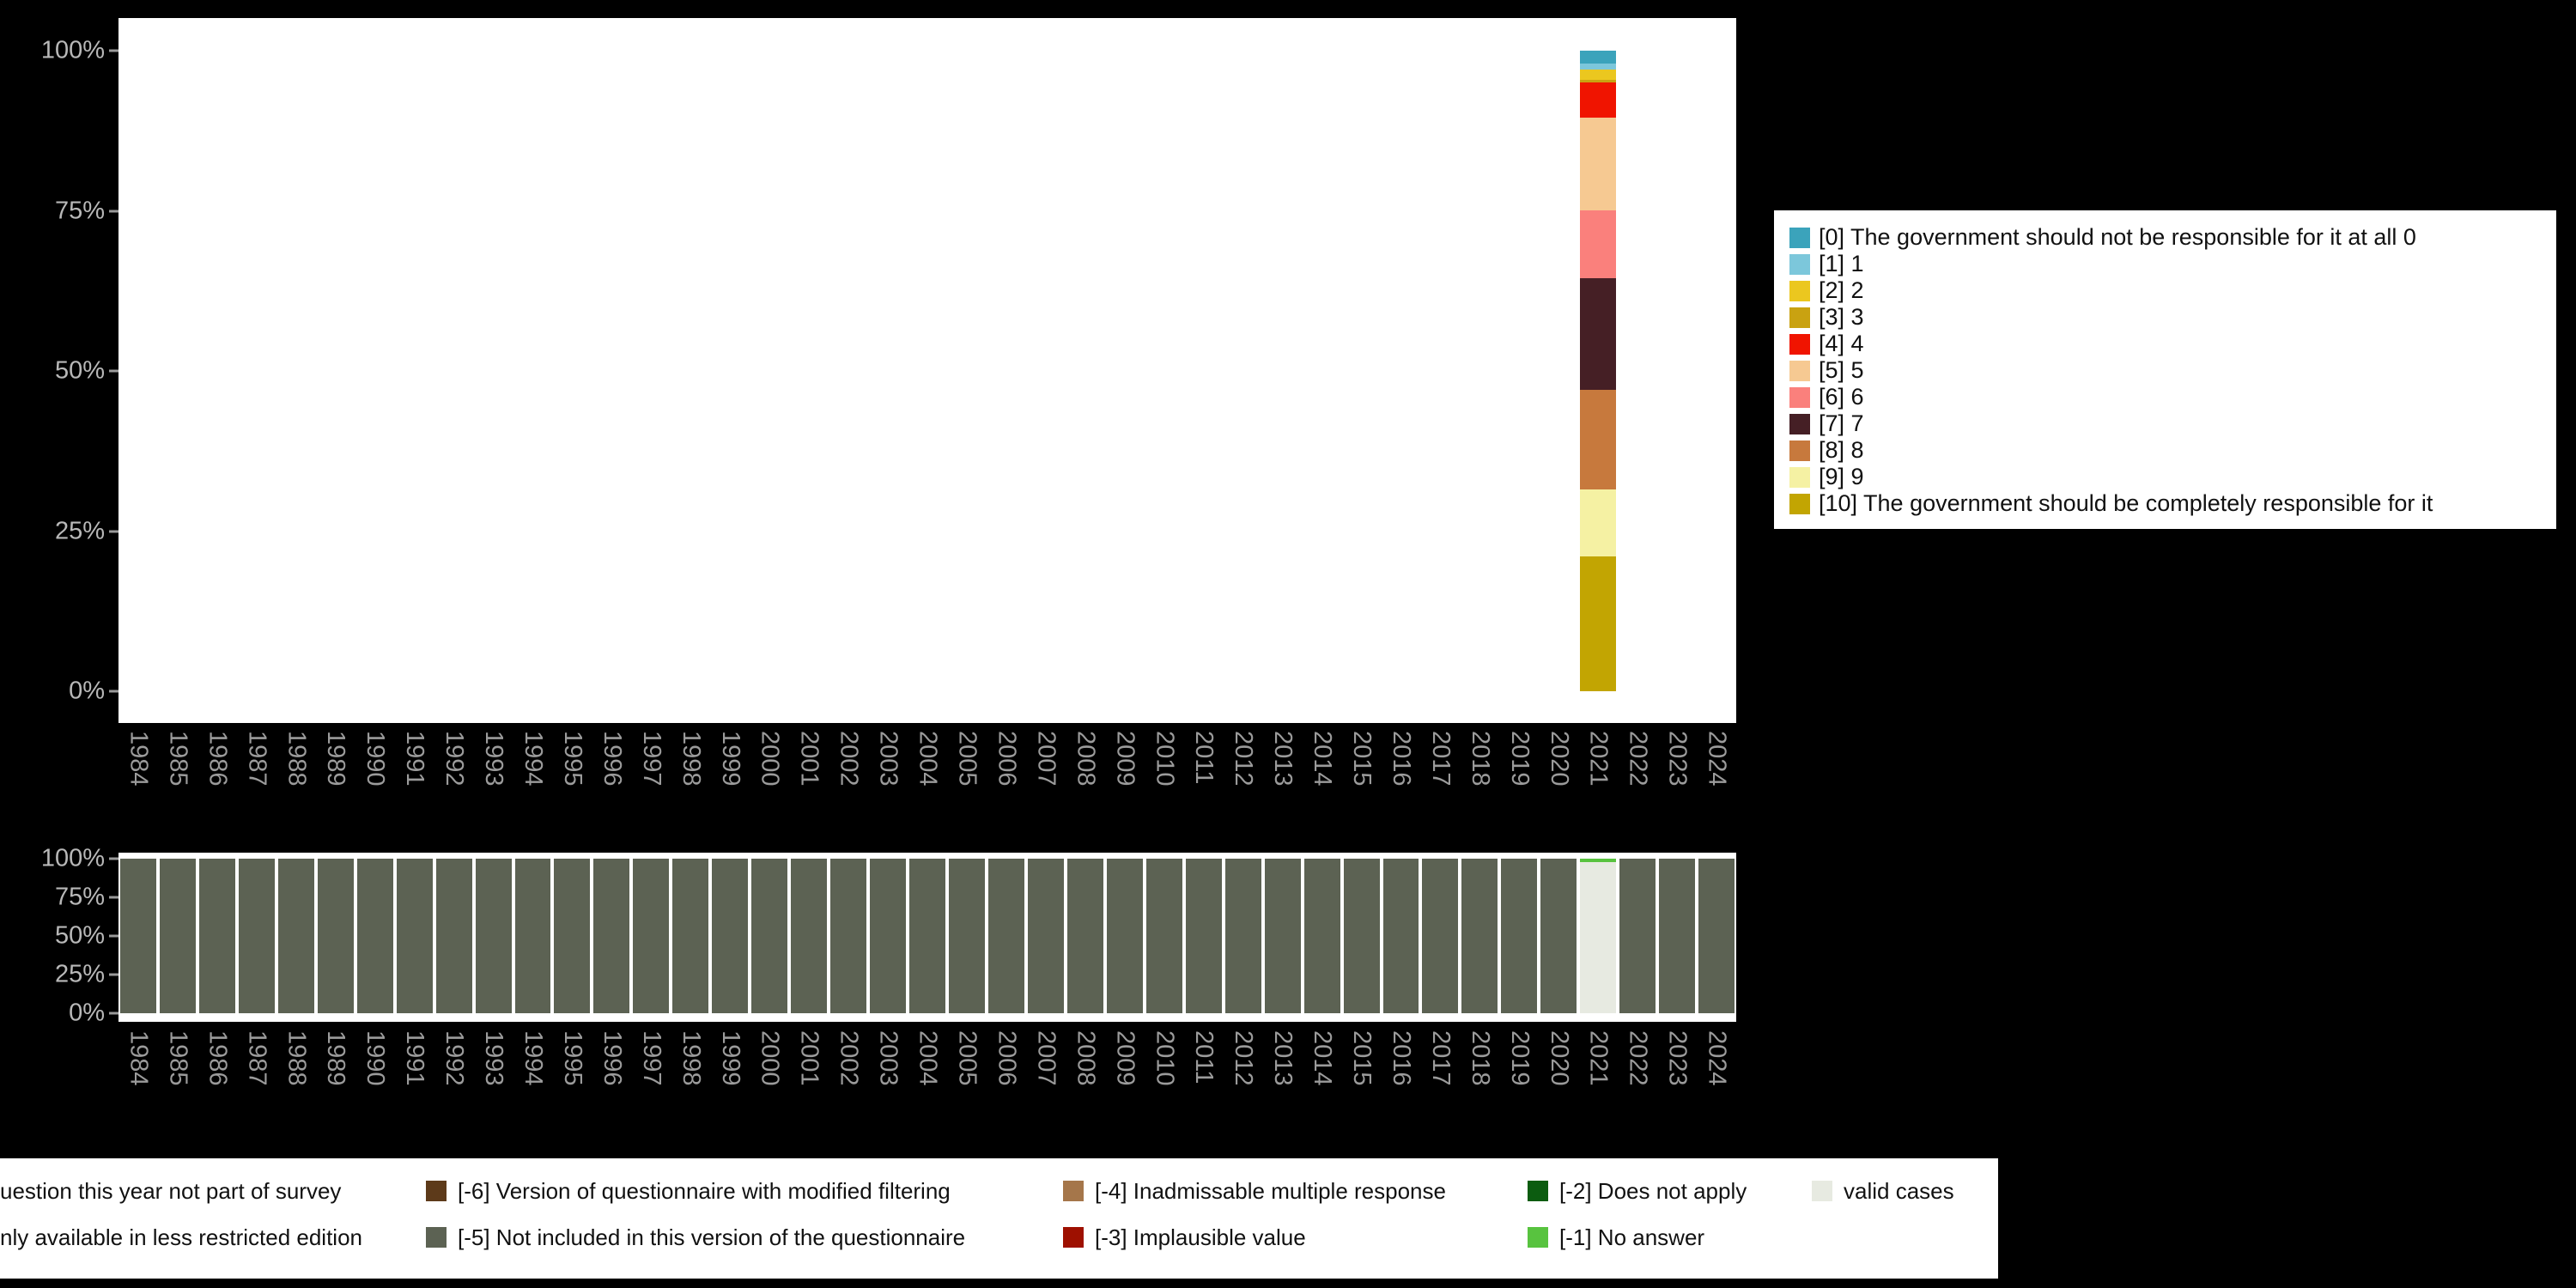  I want to click on x-tick-label: 2001, so click(809, 1058).